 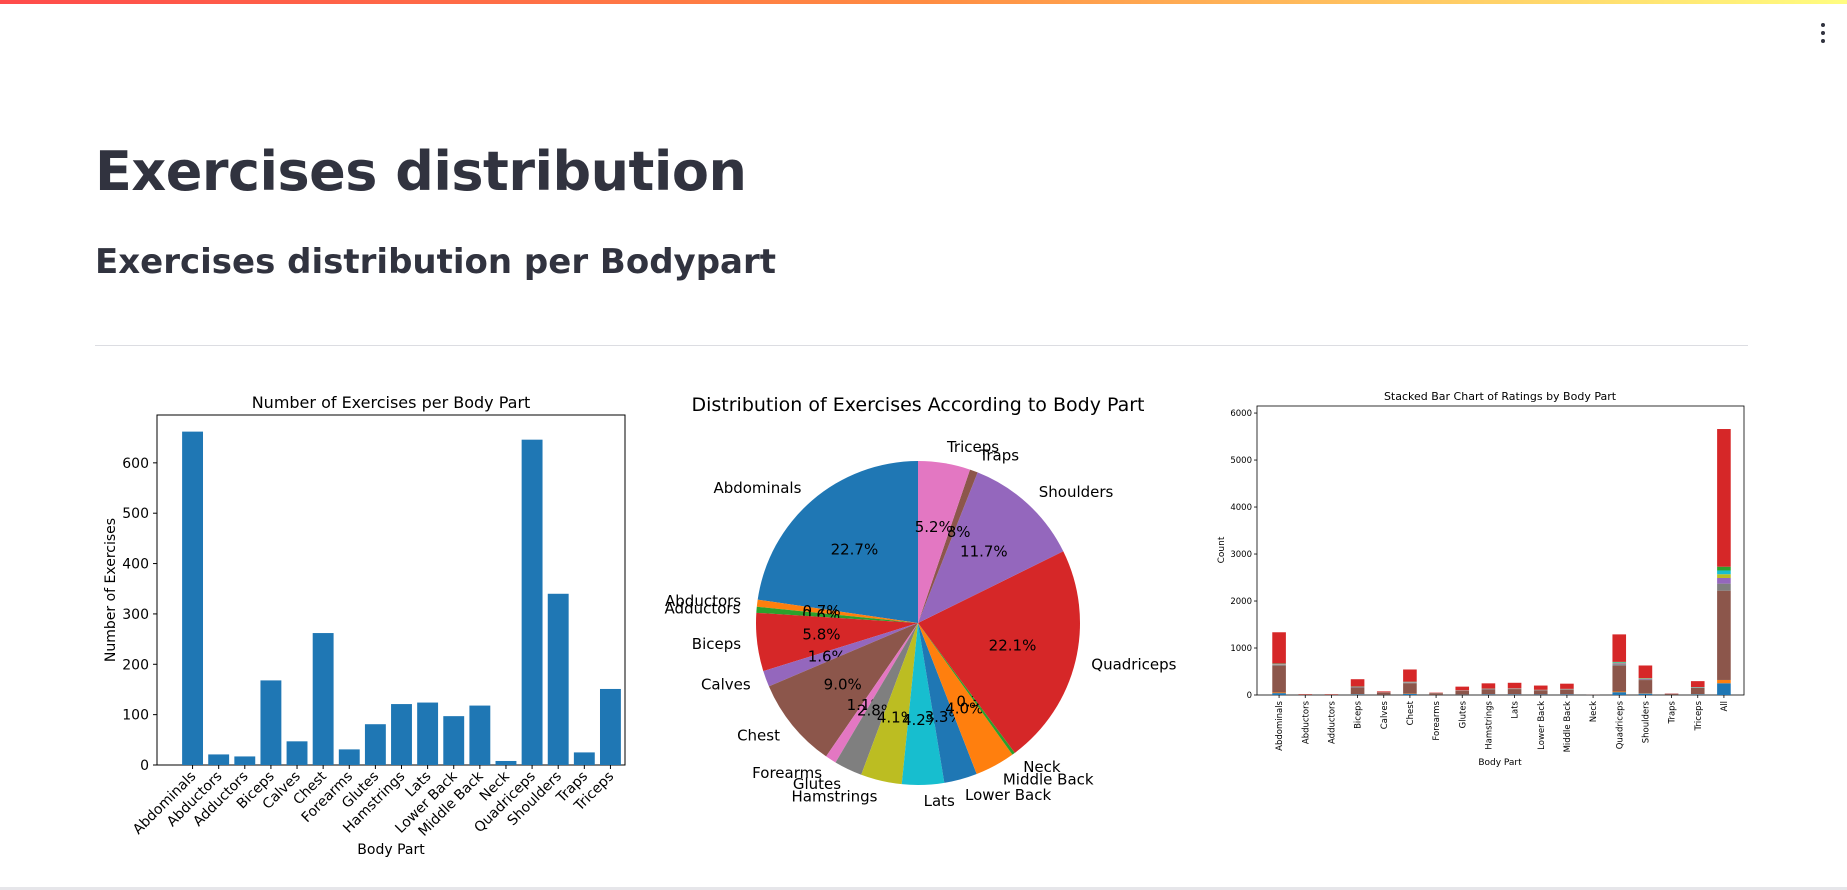 What do you see at coordinates (1241, 555) in the screenshot?
I see `y-tick-label: 3000` at bounding box center [1241, 555].